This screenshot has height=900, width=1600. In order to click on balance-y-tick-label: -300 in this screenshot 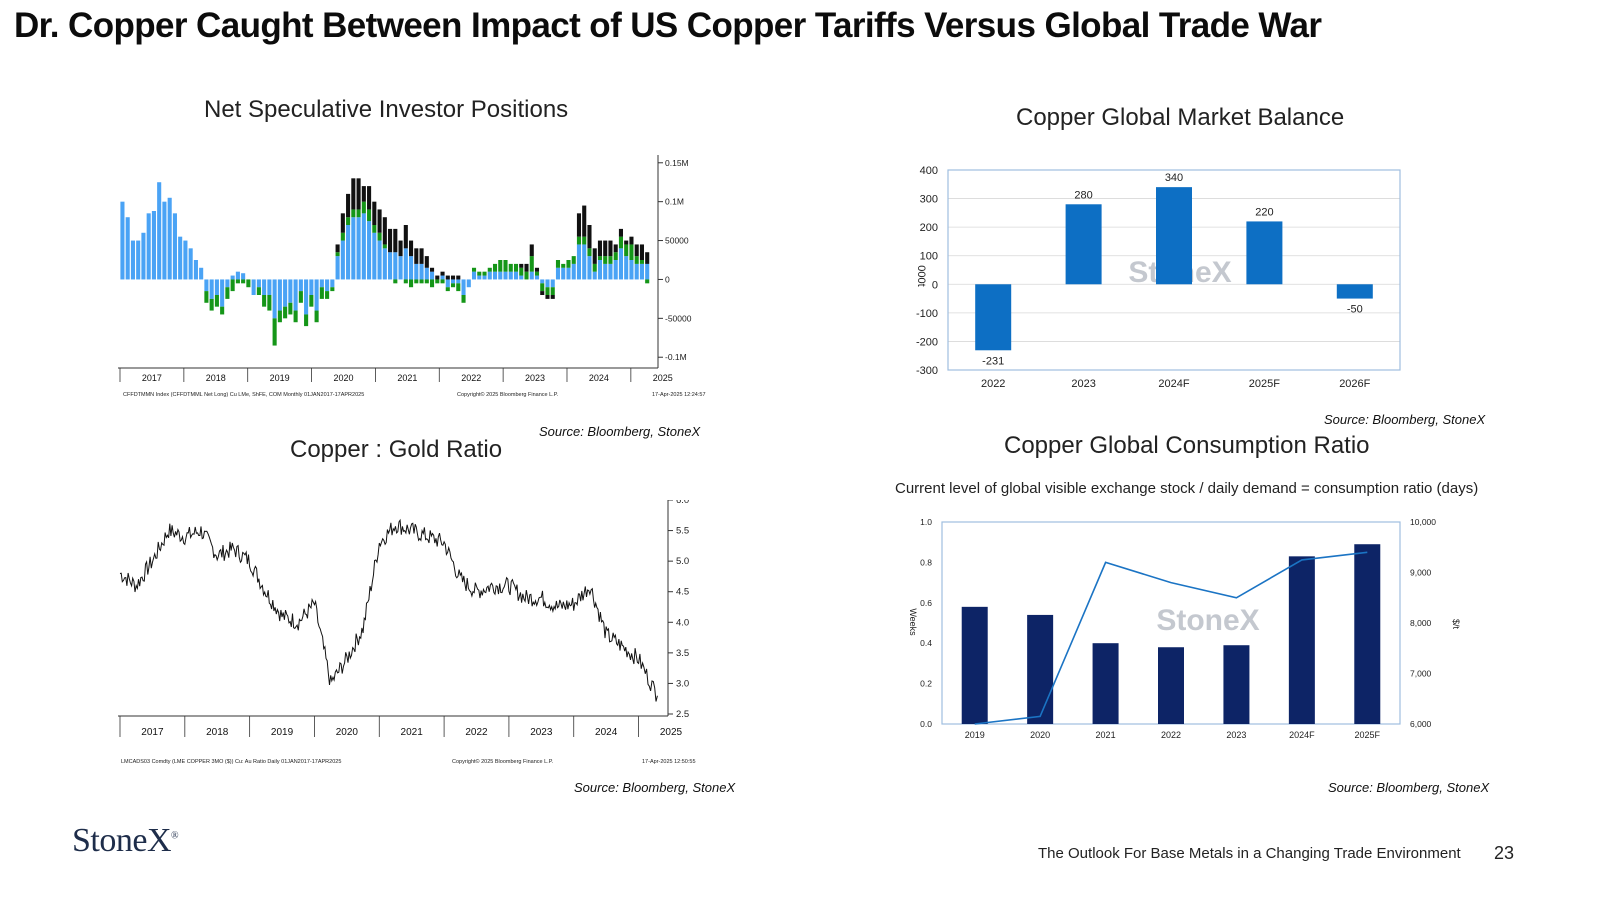, I will do `click(927, 371)`.